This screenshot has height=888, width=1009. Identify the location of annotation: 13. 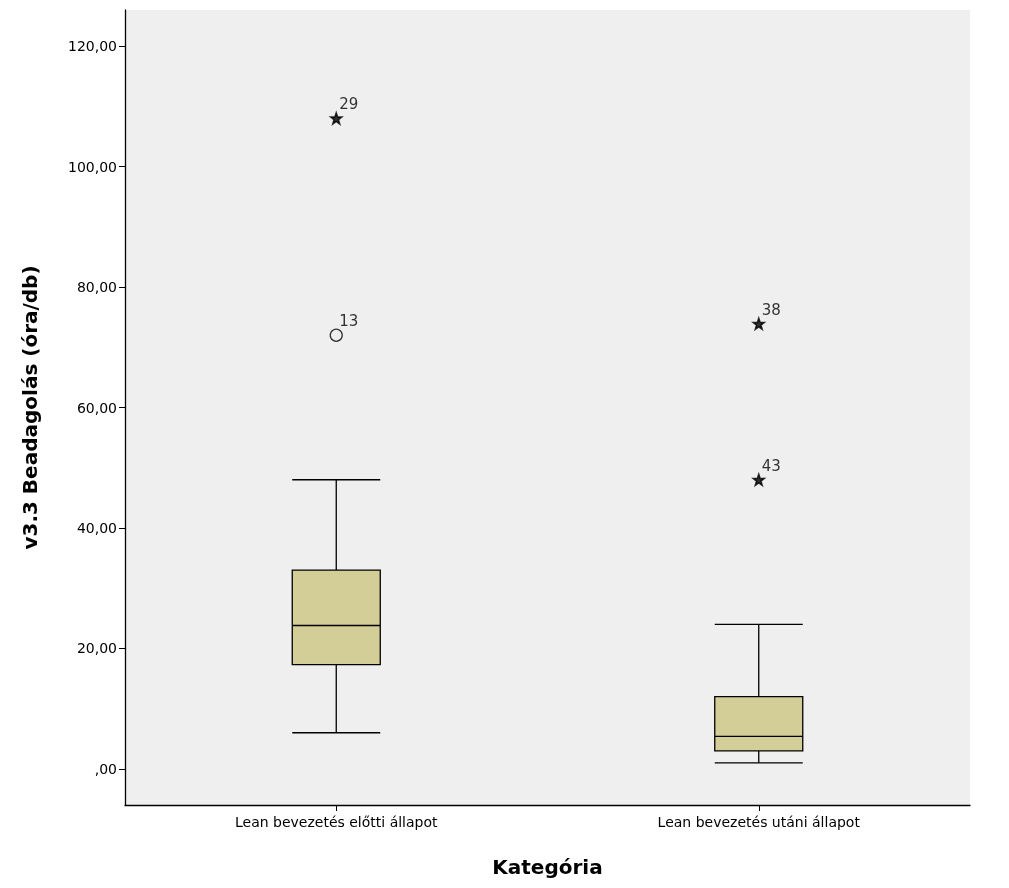
(349, 321).